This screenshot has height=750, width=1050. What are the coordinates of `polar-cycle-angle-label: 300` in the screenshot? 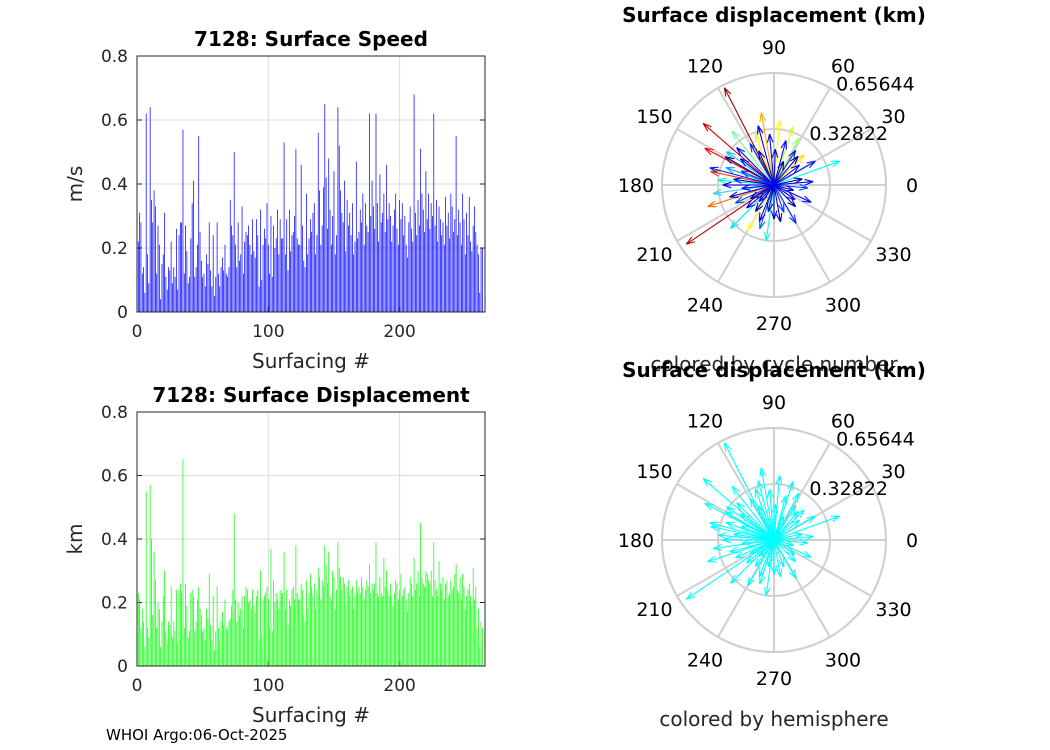 It's located at (843, 306).